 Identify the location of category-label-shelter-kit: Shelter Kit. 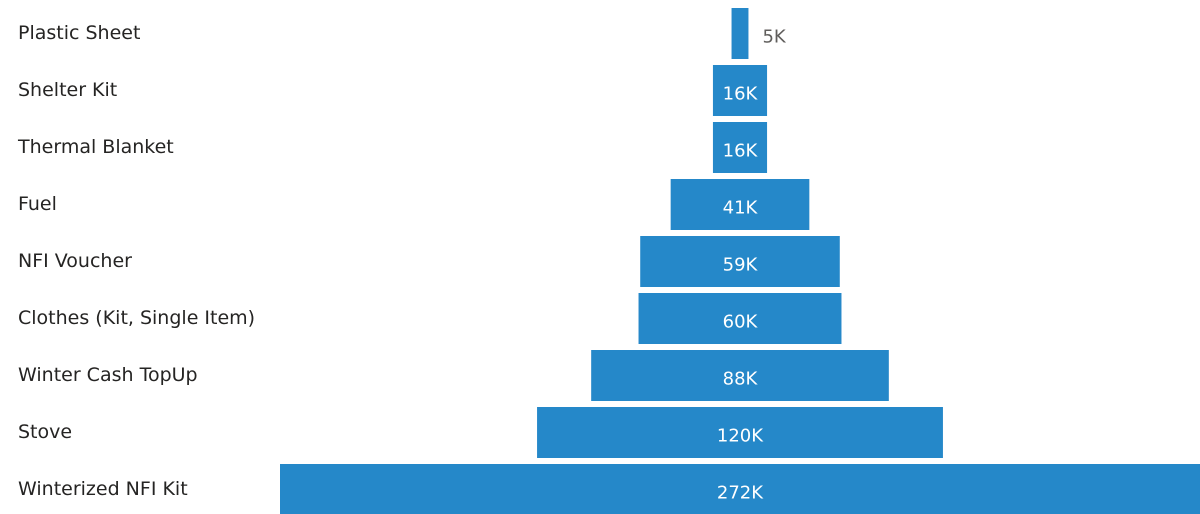
(67, 90).